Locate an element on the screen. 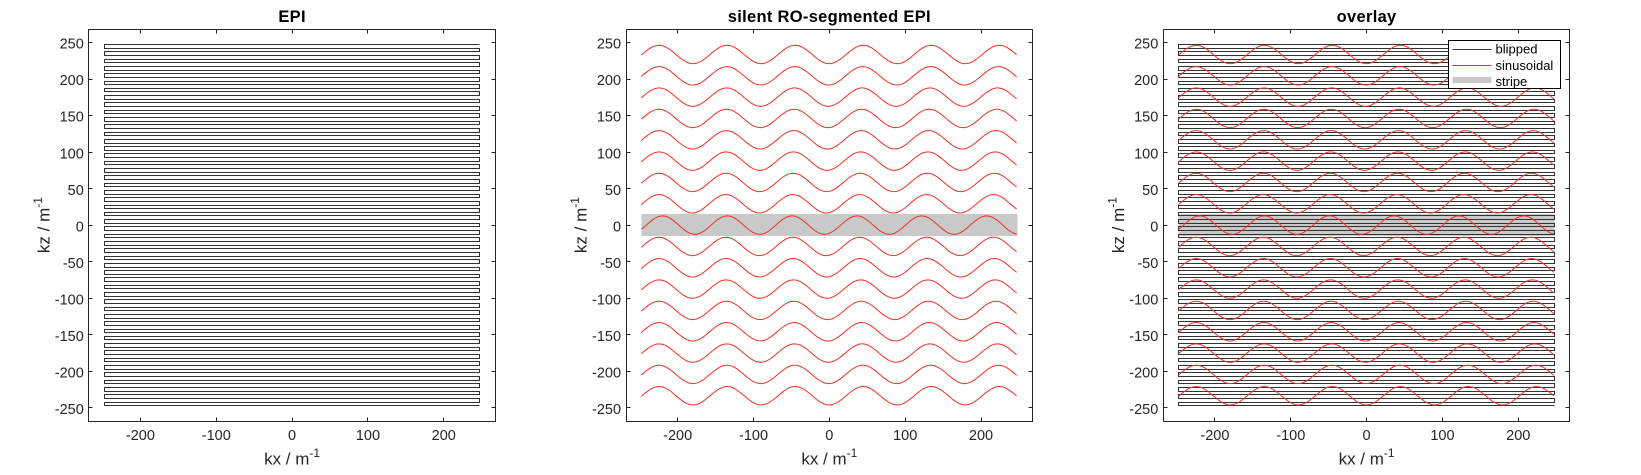  svg-text: sinusoidal is located at coordinates (1525, 65).